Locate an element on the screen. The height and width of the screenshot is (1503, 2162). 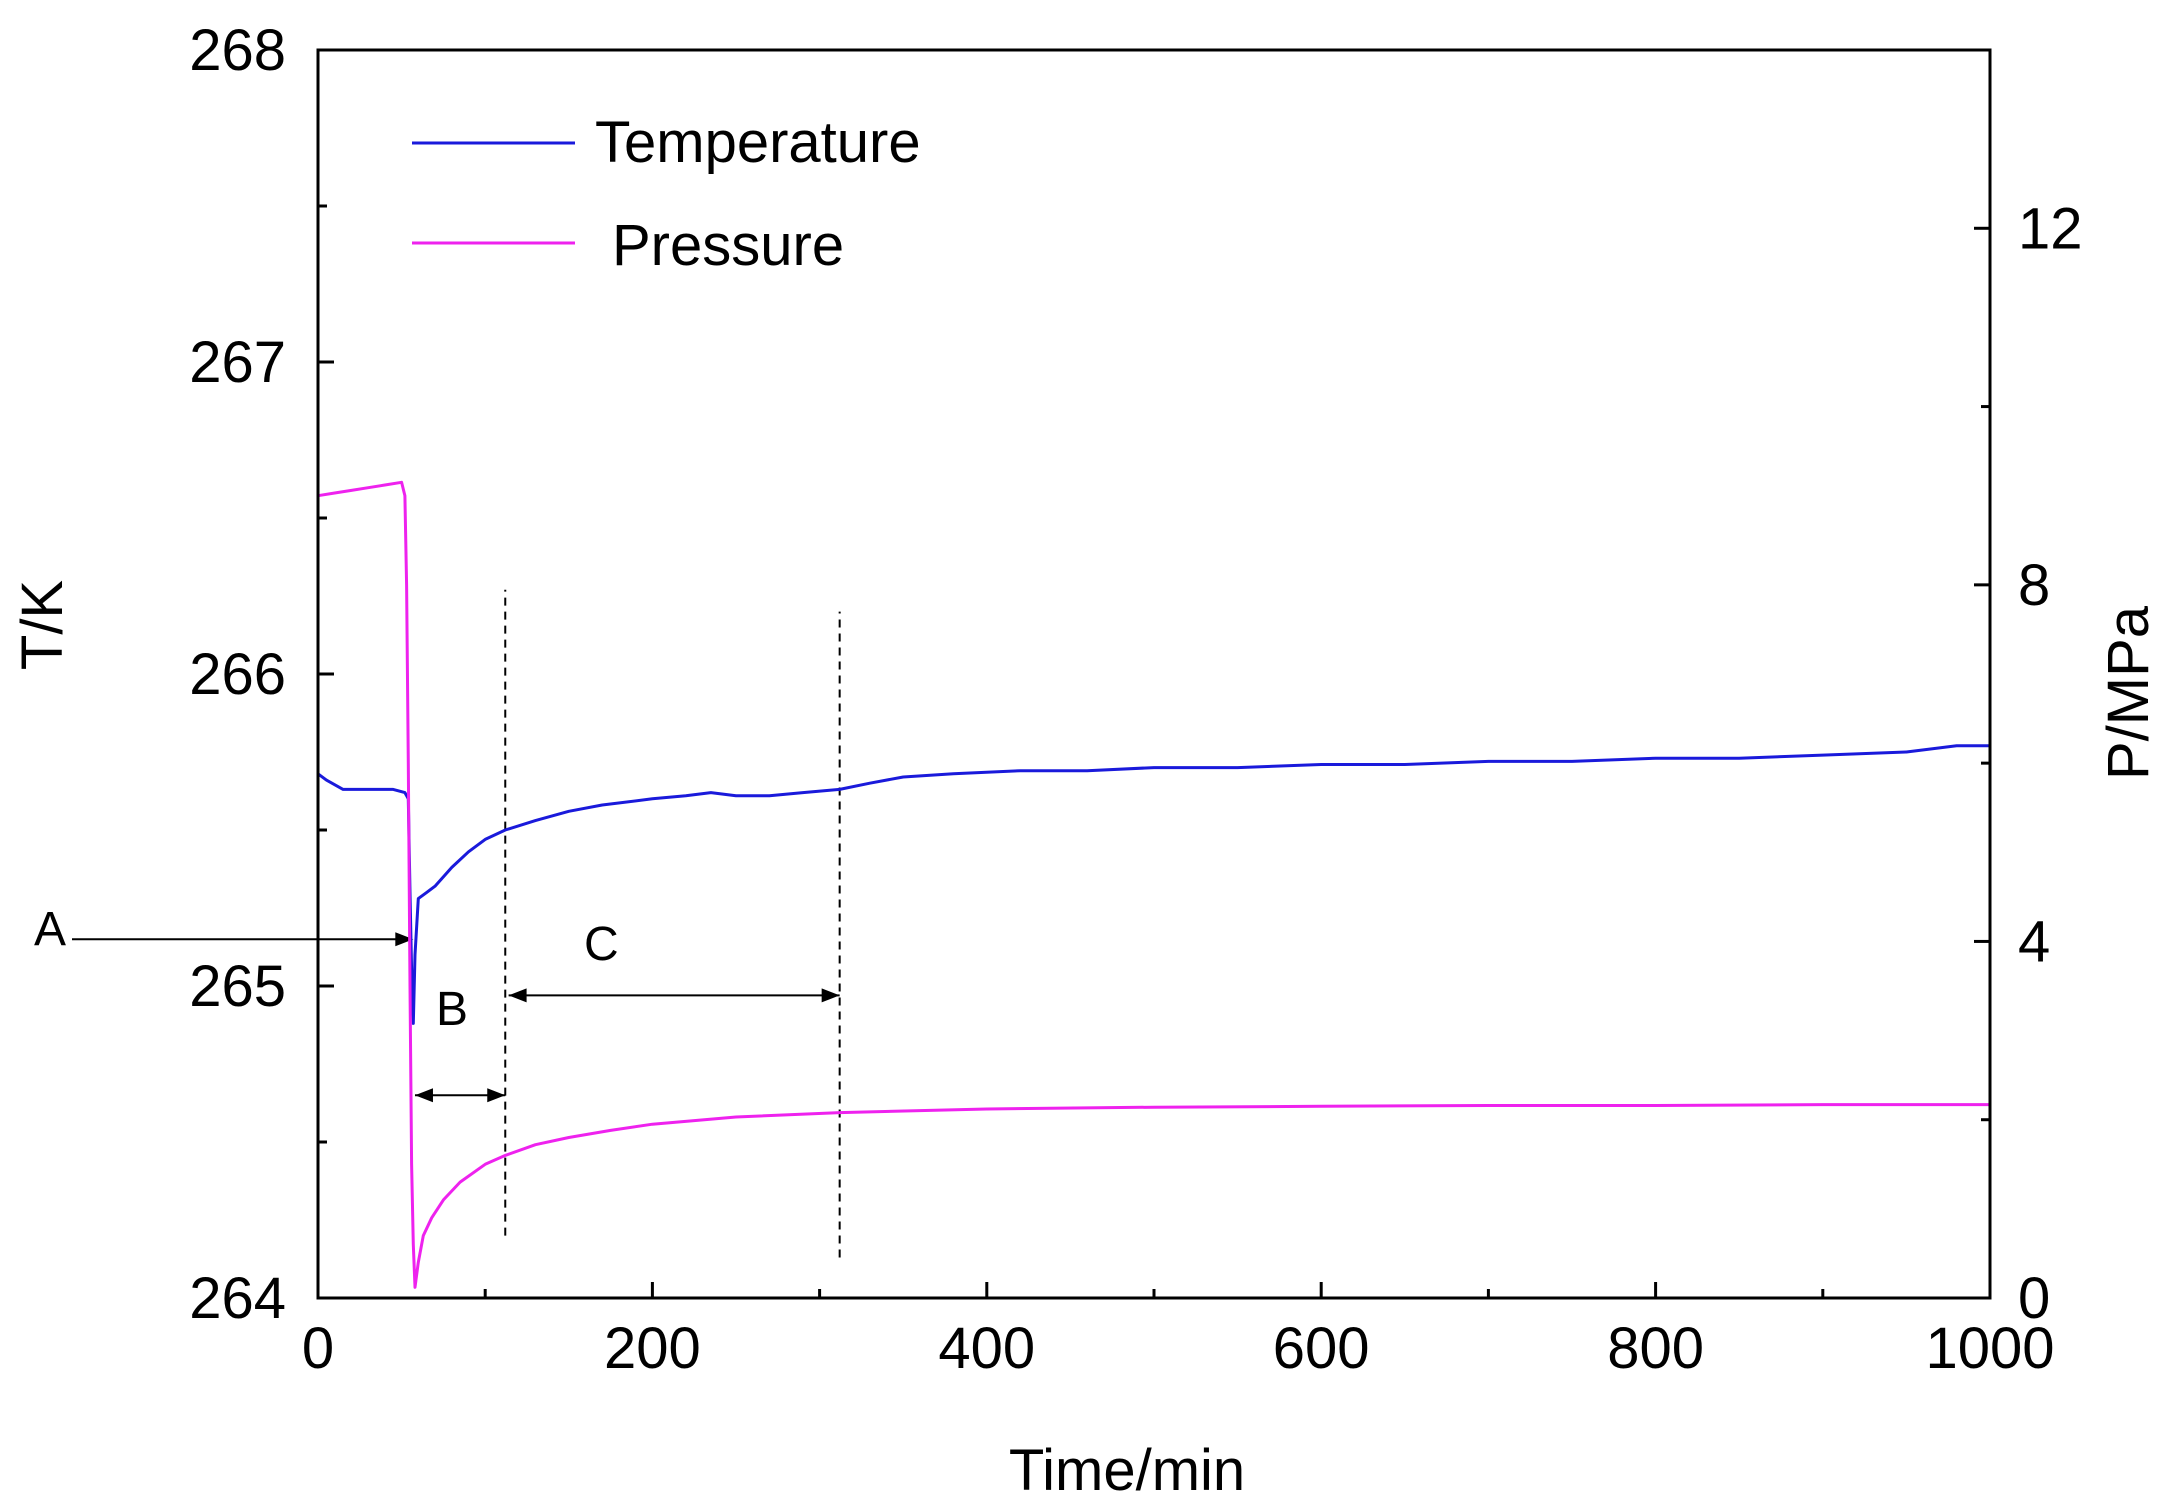
y-tick-label: 266 is located at coordinates (237, 674).